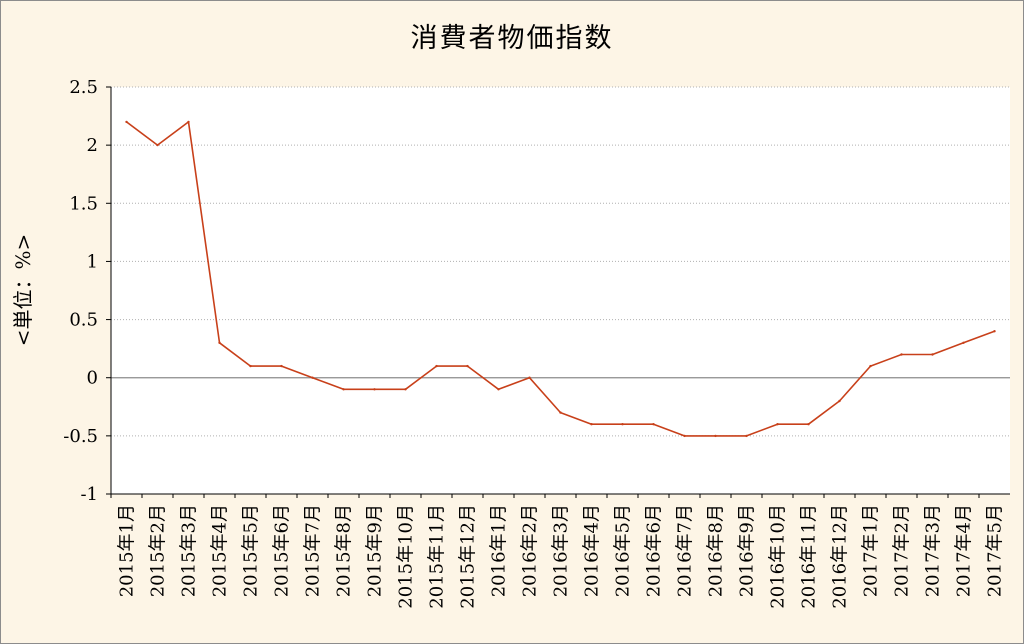 This screenshot has width=1024, height=644. Describe the element at coordinates (220, 550) in the screenshot. I see `x-tick-label: 2015年4月` at that location.